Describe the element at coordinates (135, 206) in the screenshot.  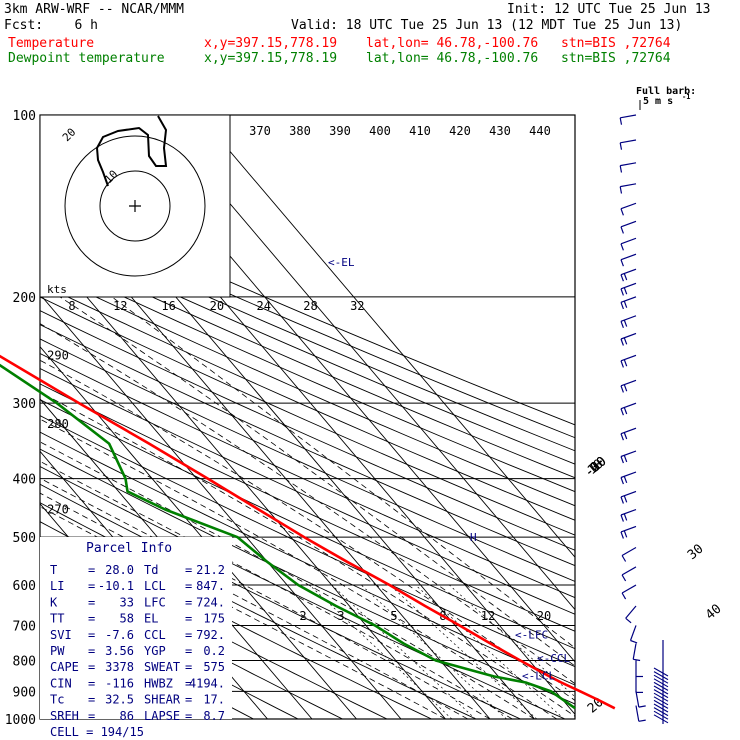
I see `hodograph-ring` at that location.